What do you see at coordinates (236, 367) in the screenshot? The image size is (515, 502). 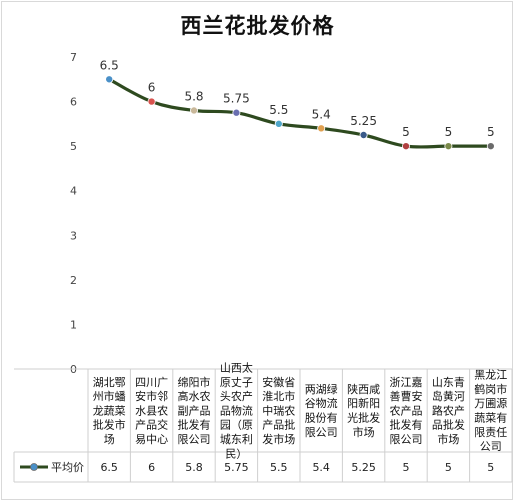 I see `x-category-label: 山西太` at bounding box center [236, 367].